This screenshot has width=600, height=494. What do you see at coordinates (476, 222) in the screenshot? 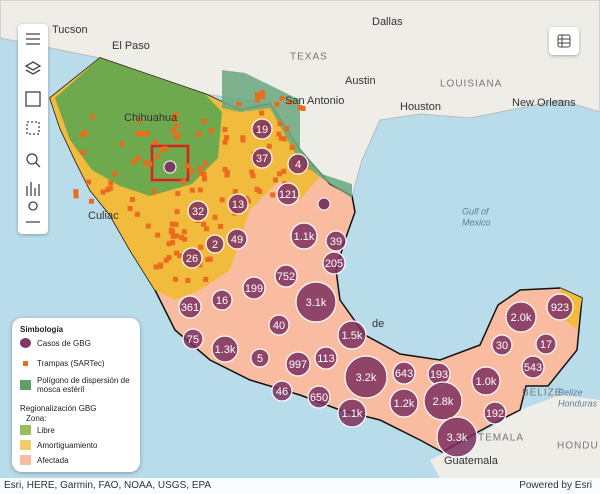
I see `place-label: Mexico` at bounding box center [476, 222].